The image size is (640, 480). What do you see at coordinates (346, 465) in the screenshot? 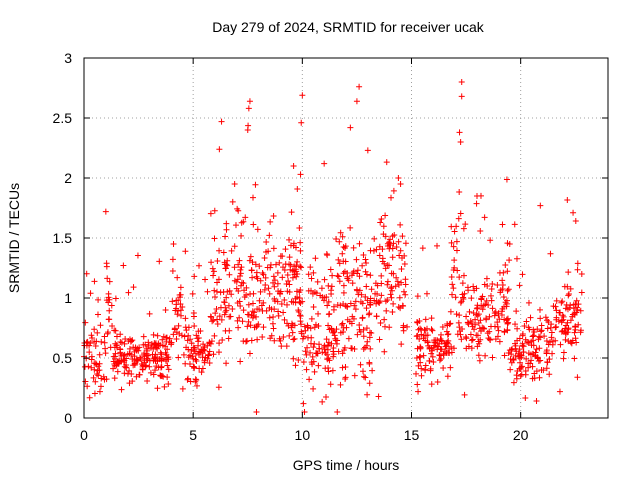
I see `x-axis-label: GPS time / hours` at bounding box center [346, 465].